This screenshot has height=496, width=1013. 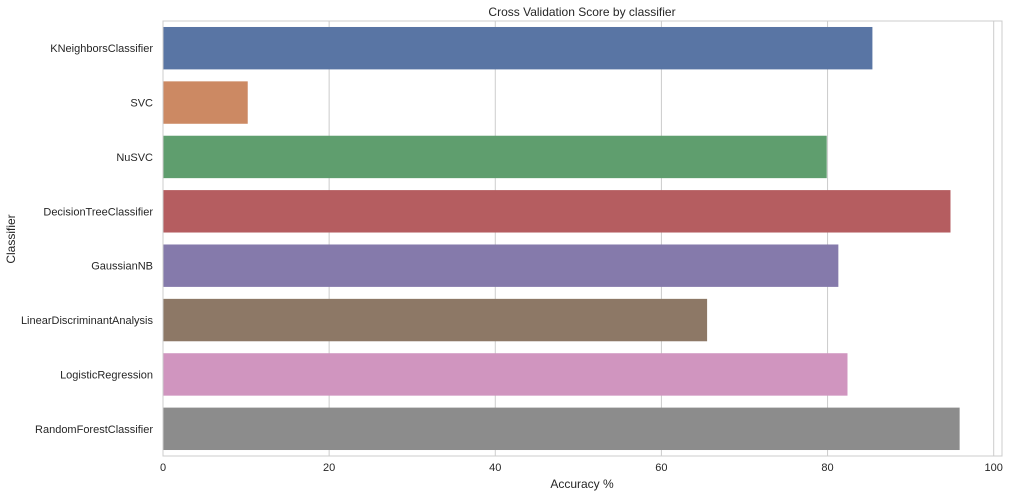 I want to click on y-tick-label: DecisionTreeClassifier, so click(x=98, y=212).